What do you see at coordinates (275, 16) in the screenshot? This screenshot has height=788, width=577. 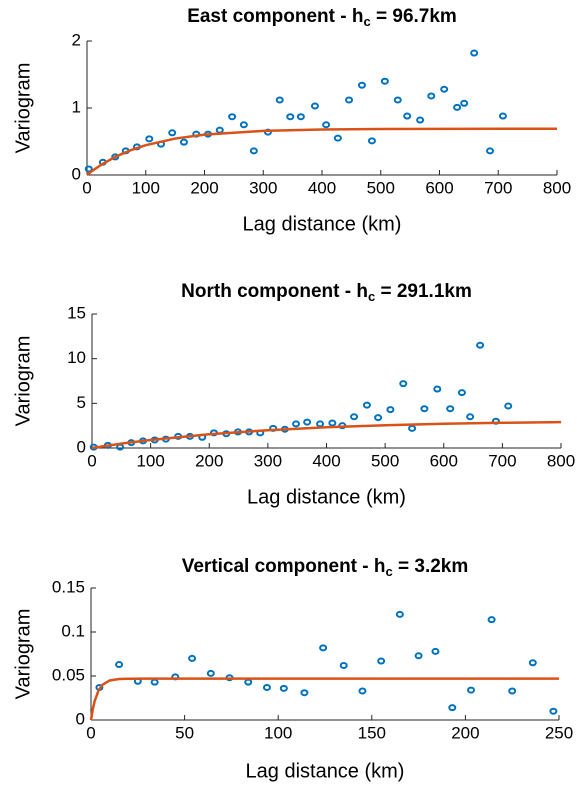 I see `title-text: East component - h` at bounding box center [275, 16].